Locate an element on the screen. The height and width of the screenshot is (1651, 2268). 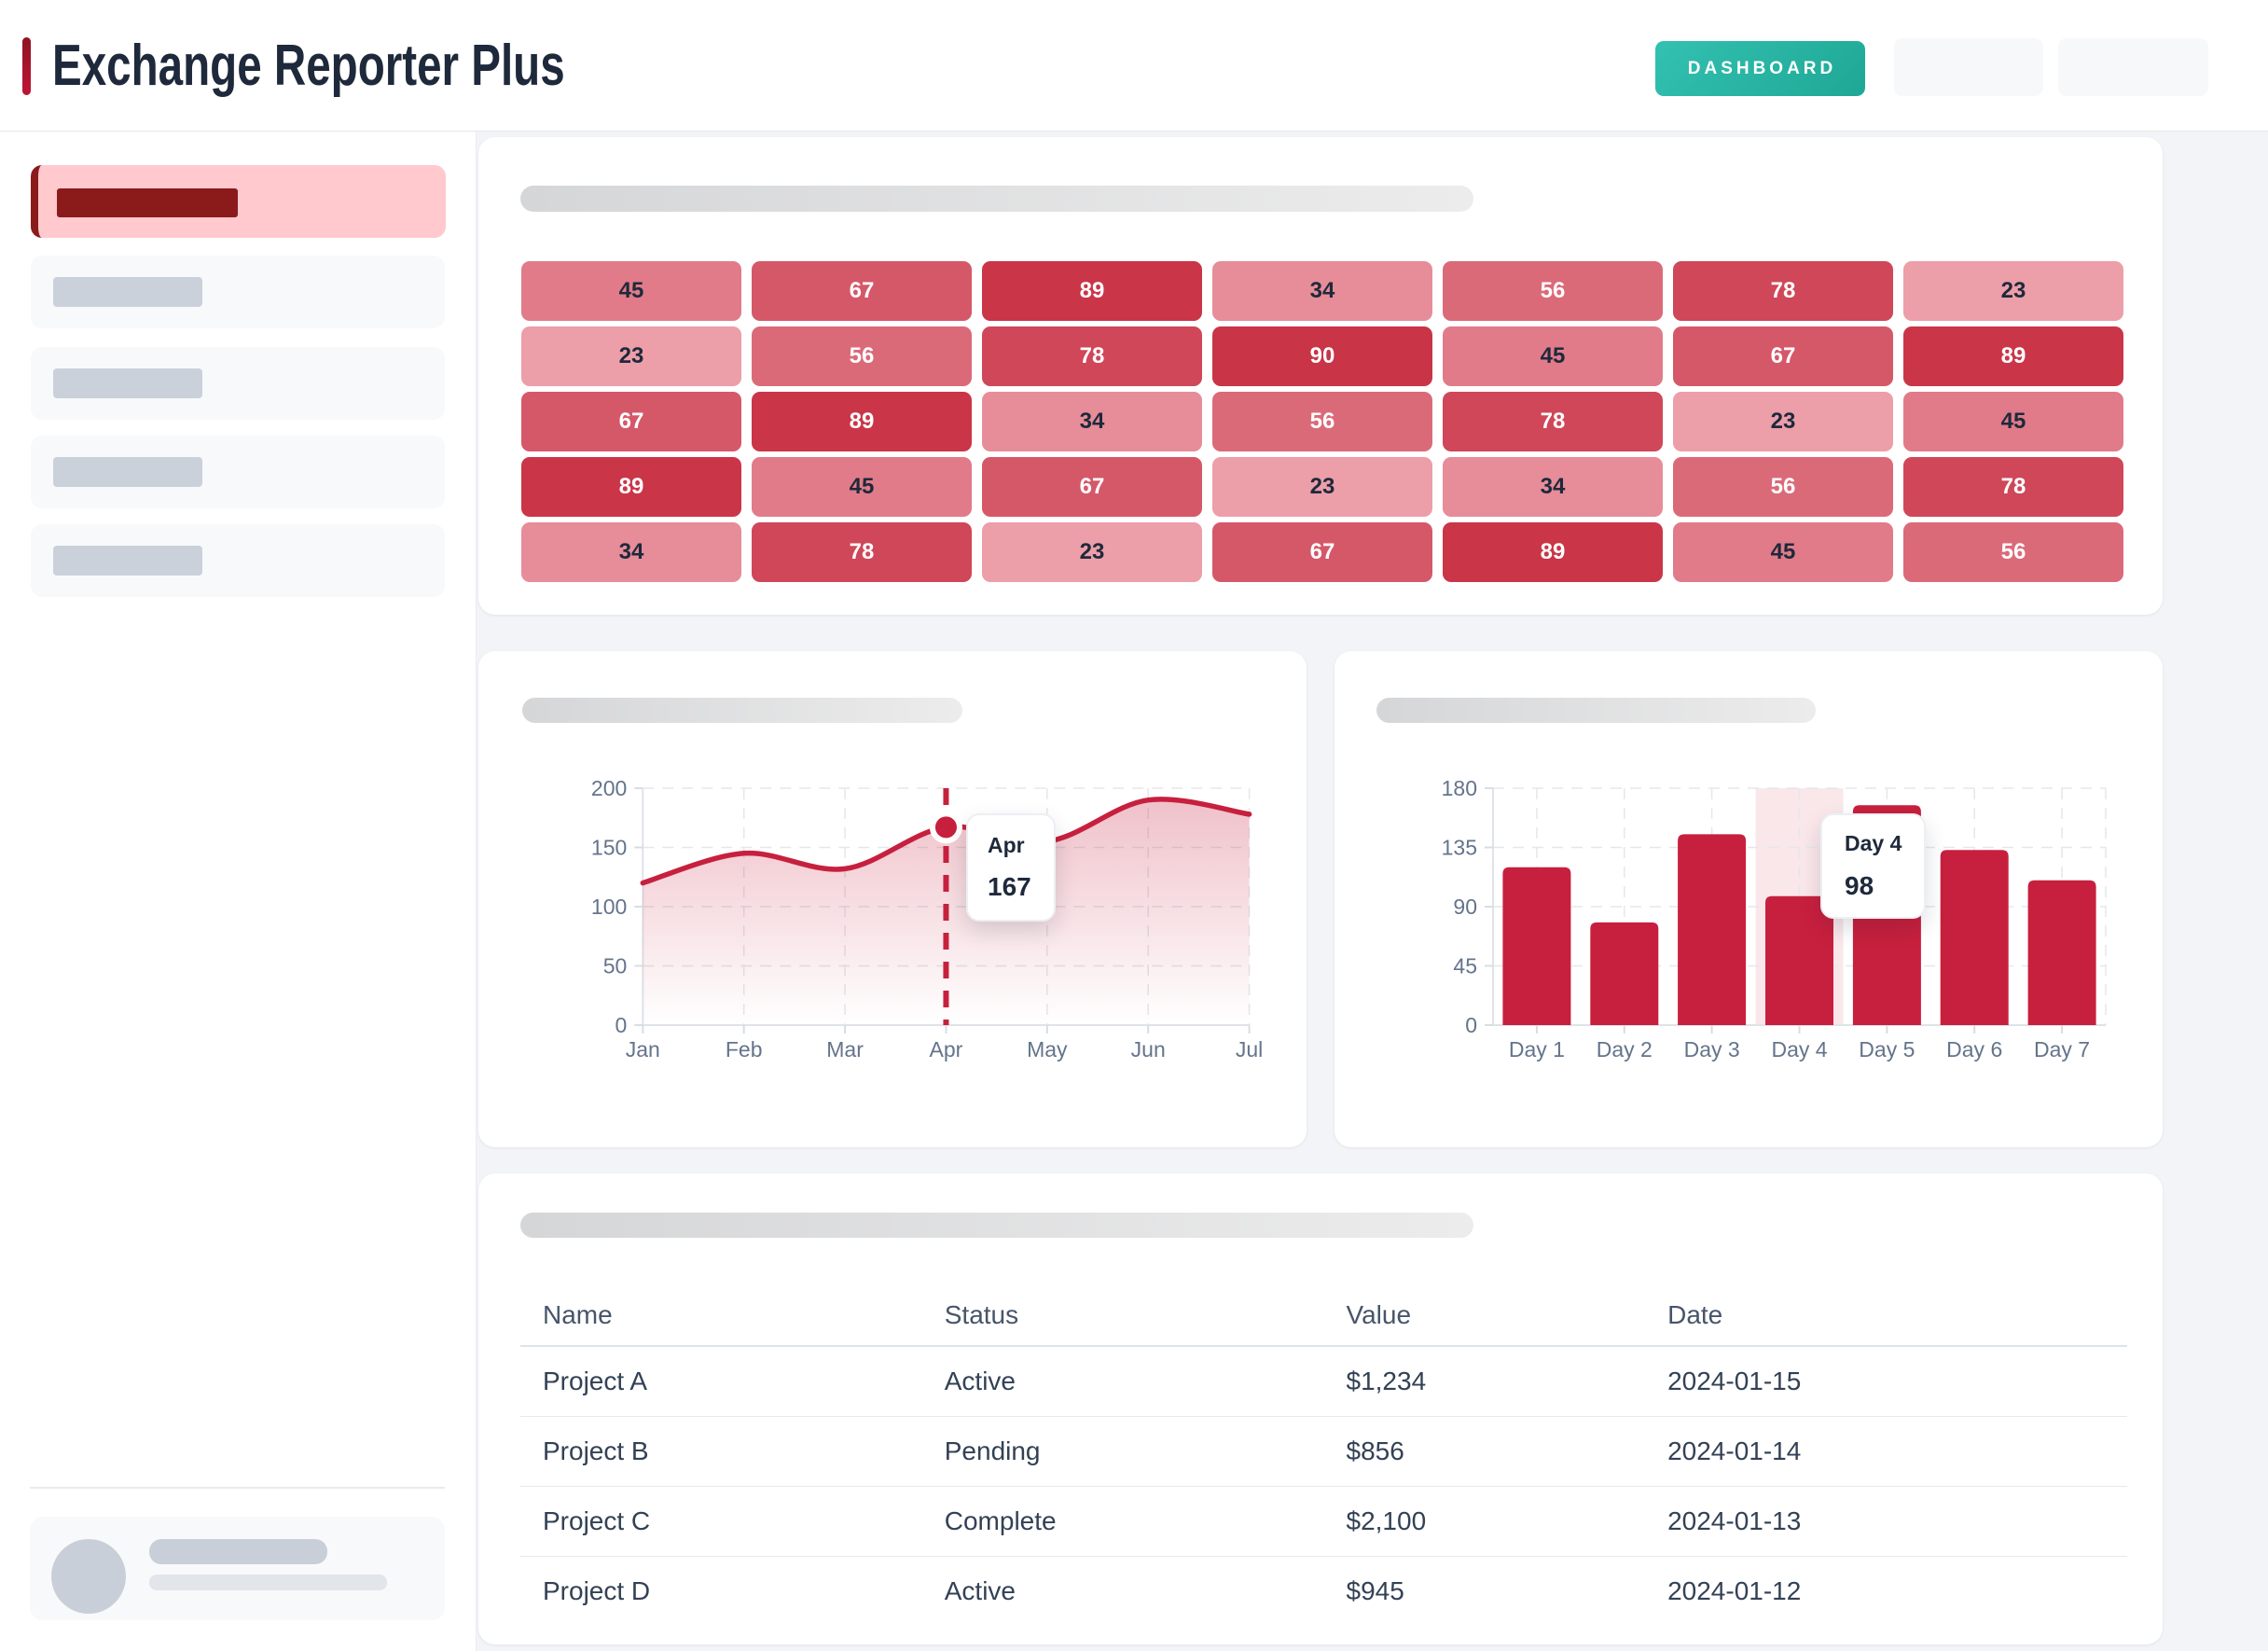
svg-text: 45 is located at coordinates (1465, 966).